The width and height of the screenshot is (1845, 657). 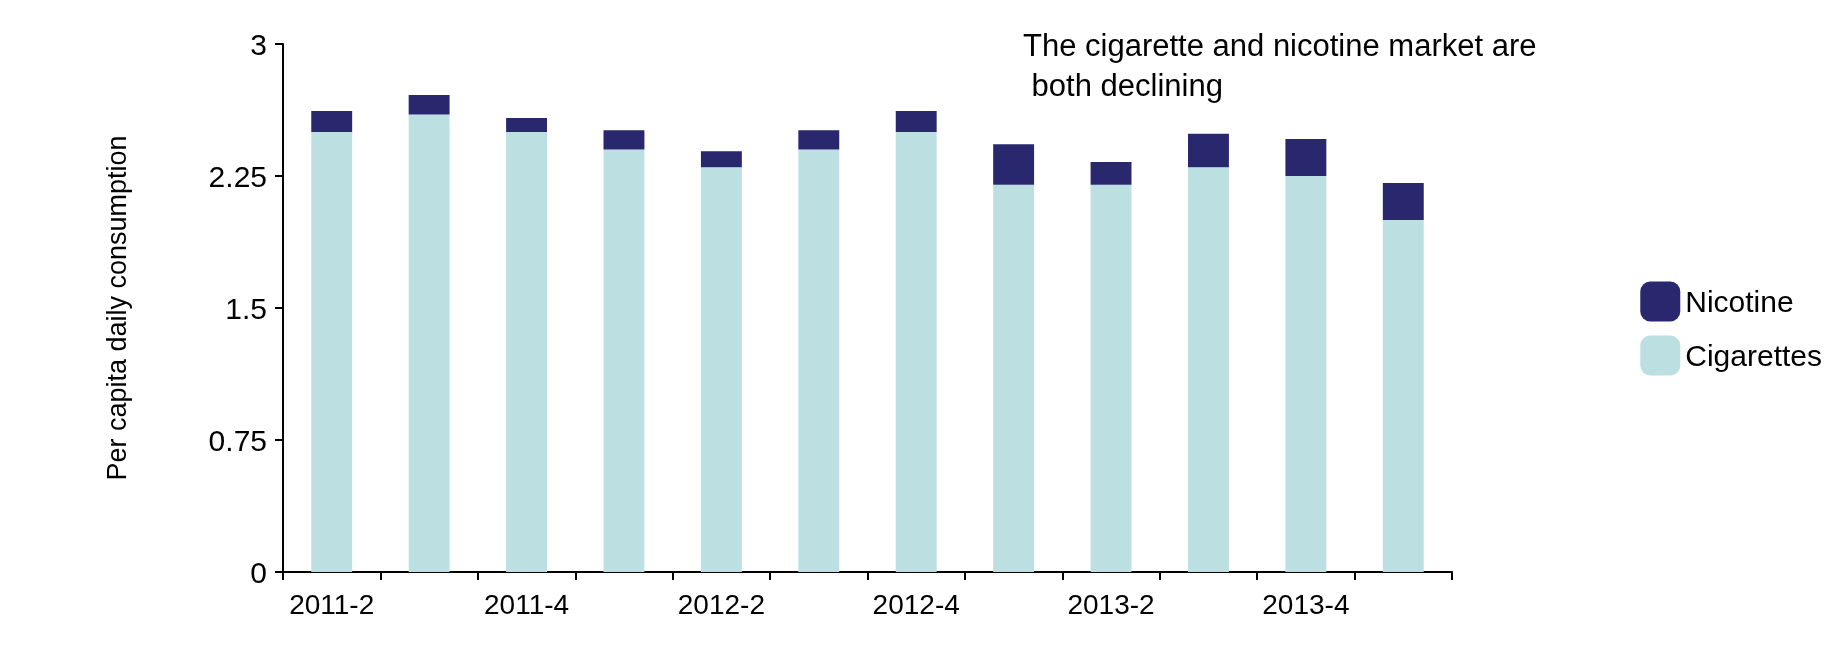 What do you see at coordinates (1280, 65) in the screenshot?
I see `chart-title: The cigarette and nicotine market are both declining` at bounding box center [1280, 65].